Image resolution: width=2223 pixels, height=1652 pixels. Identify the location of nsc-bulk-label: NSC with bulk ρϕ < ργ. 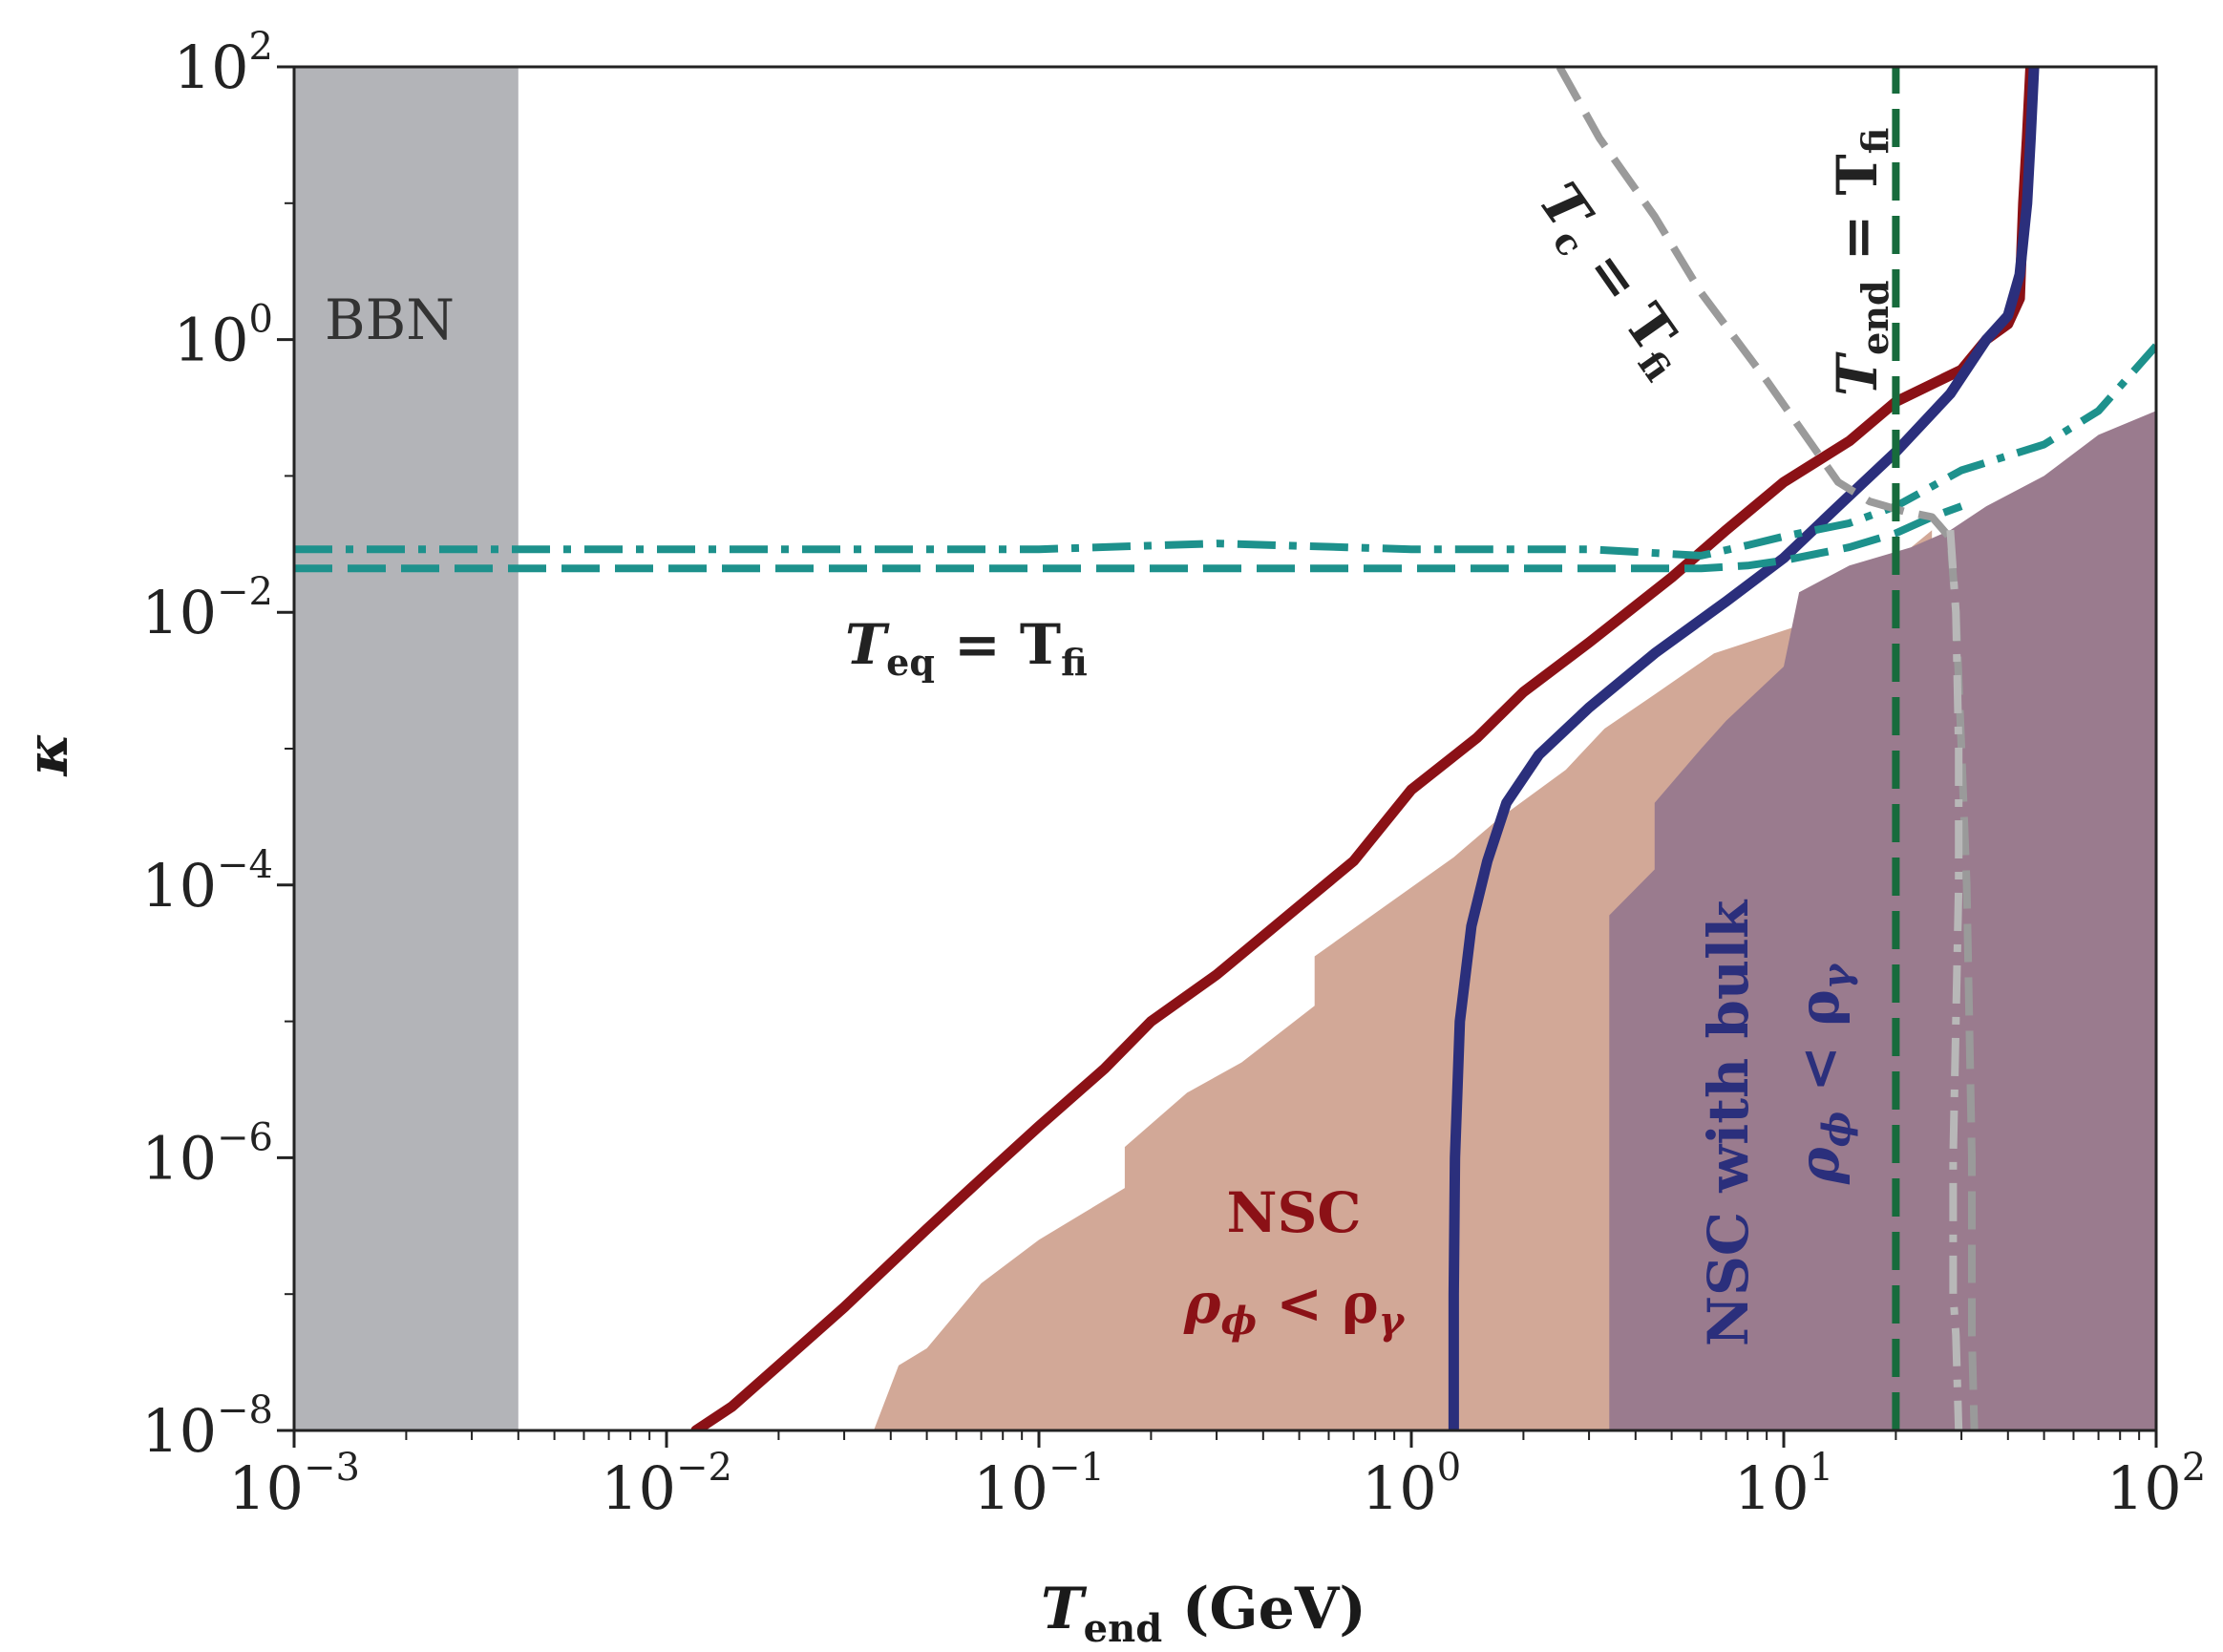
(1777, 1122).